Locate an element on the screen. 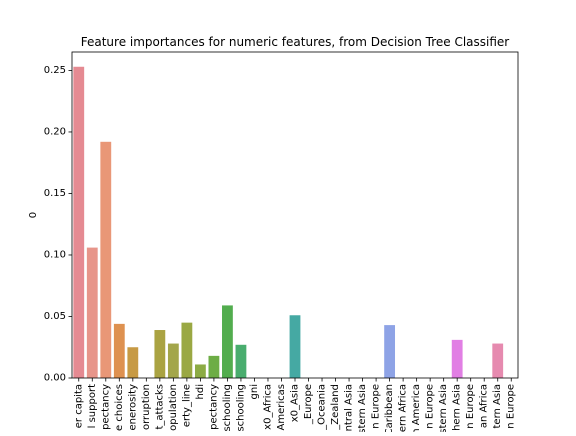  y-axis: 0.00 0.05 0.10 0.15 0.20 0.25 is located at coordinates (58, 224).